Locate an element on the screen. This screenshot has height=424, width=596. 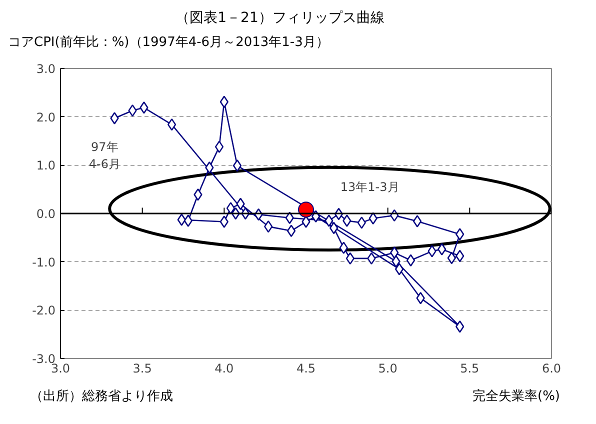
text: （出所）総務省より作成 is located at coordinates (101, 397).